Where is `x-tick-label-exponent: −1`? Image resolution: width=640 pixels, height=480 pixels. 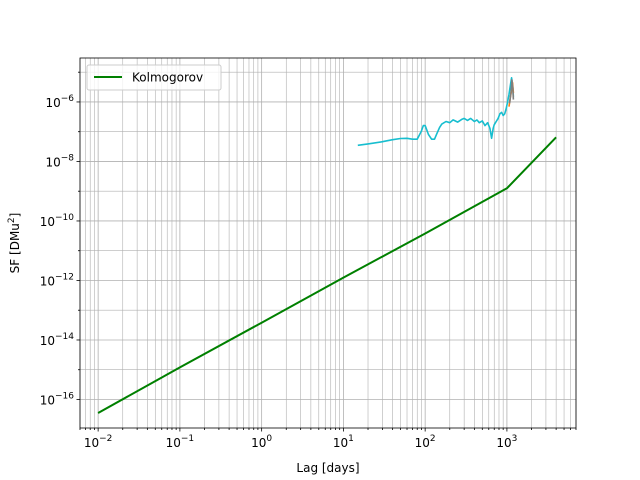 x-tick-label-exponent: −1 is located at coordinates (187, 439).